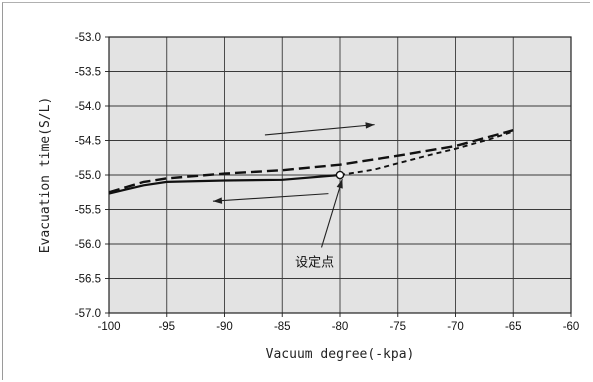 The height and width of the screenshot is (382, 593). I want to click on series-line-short-dash, so click(426, 153).